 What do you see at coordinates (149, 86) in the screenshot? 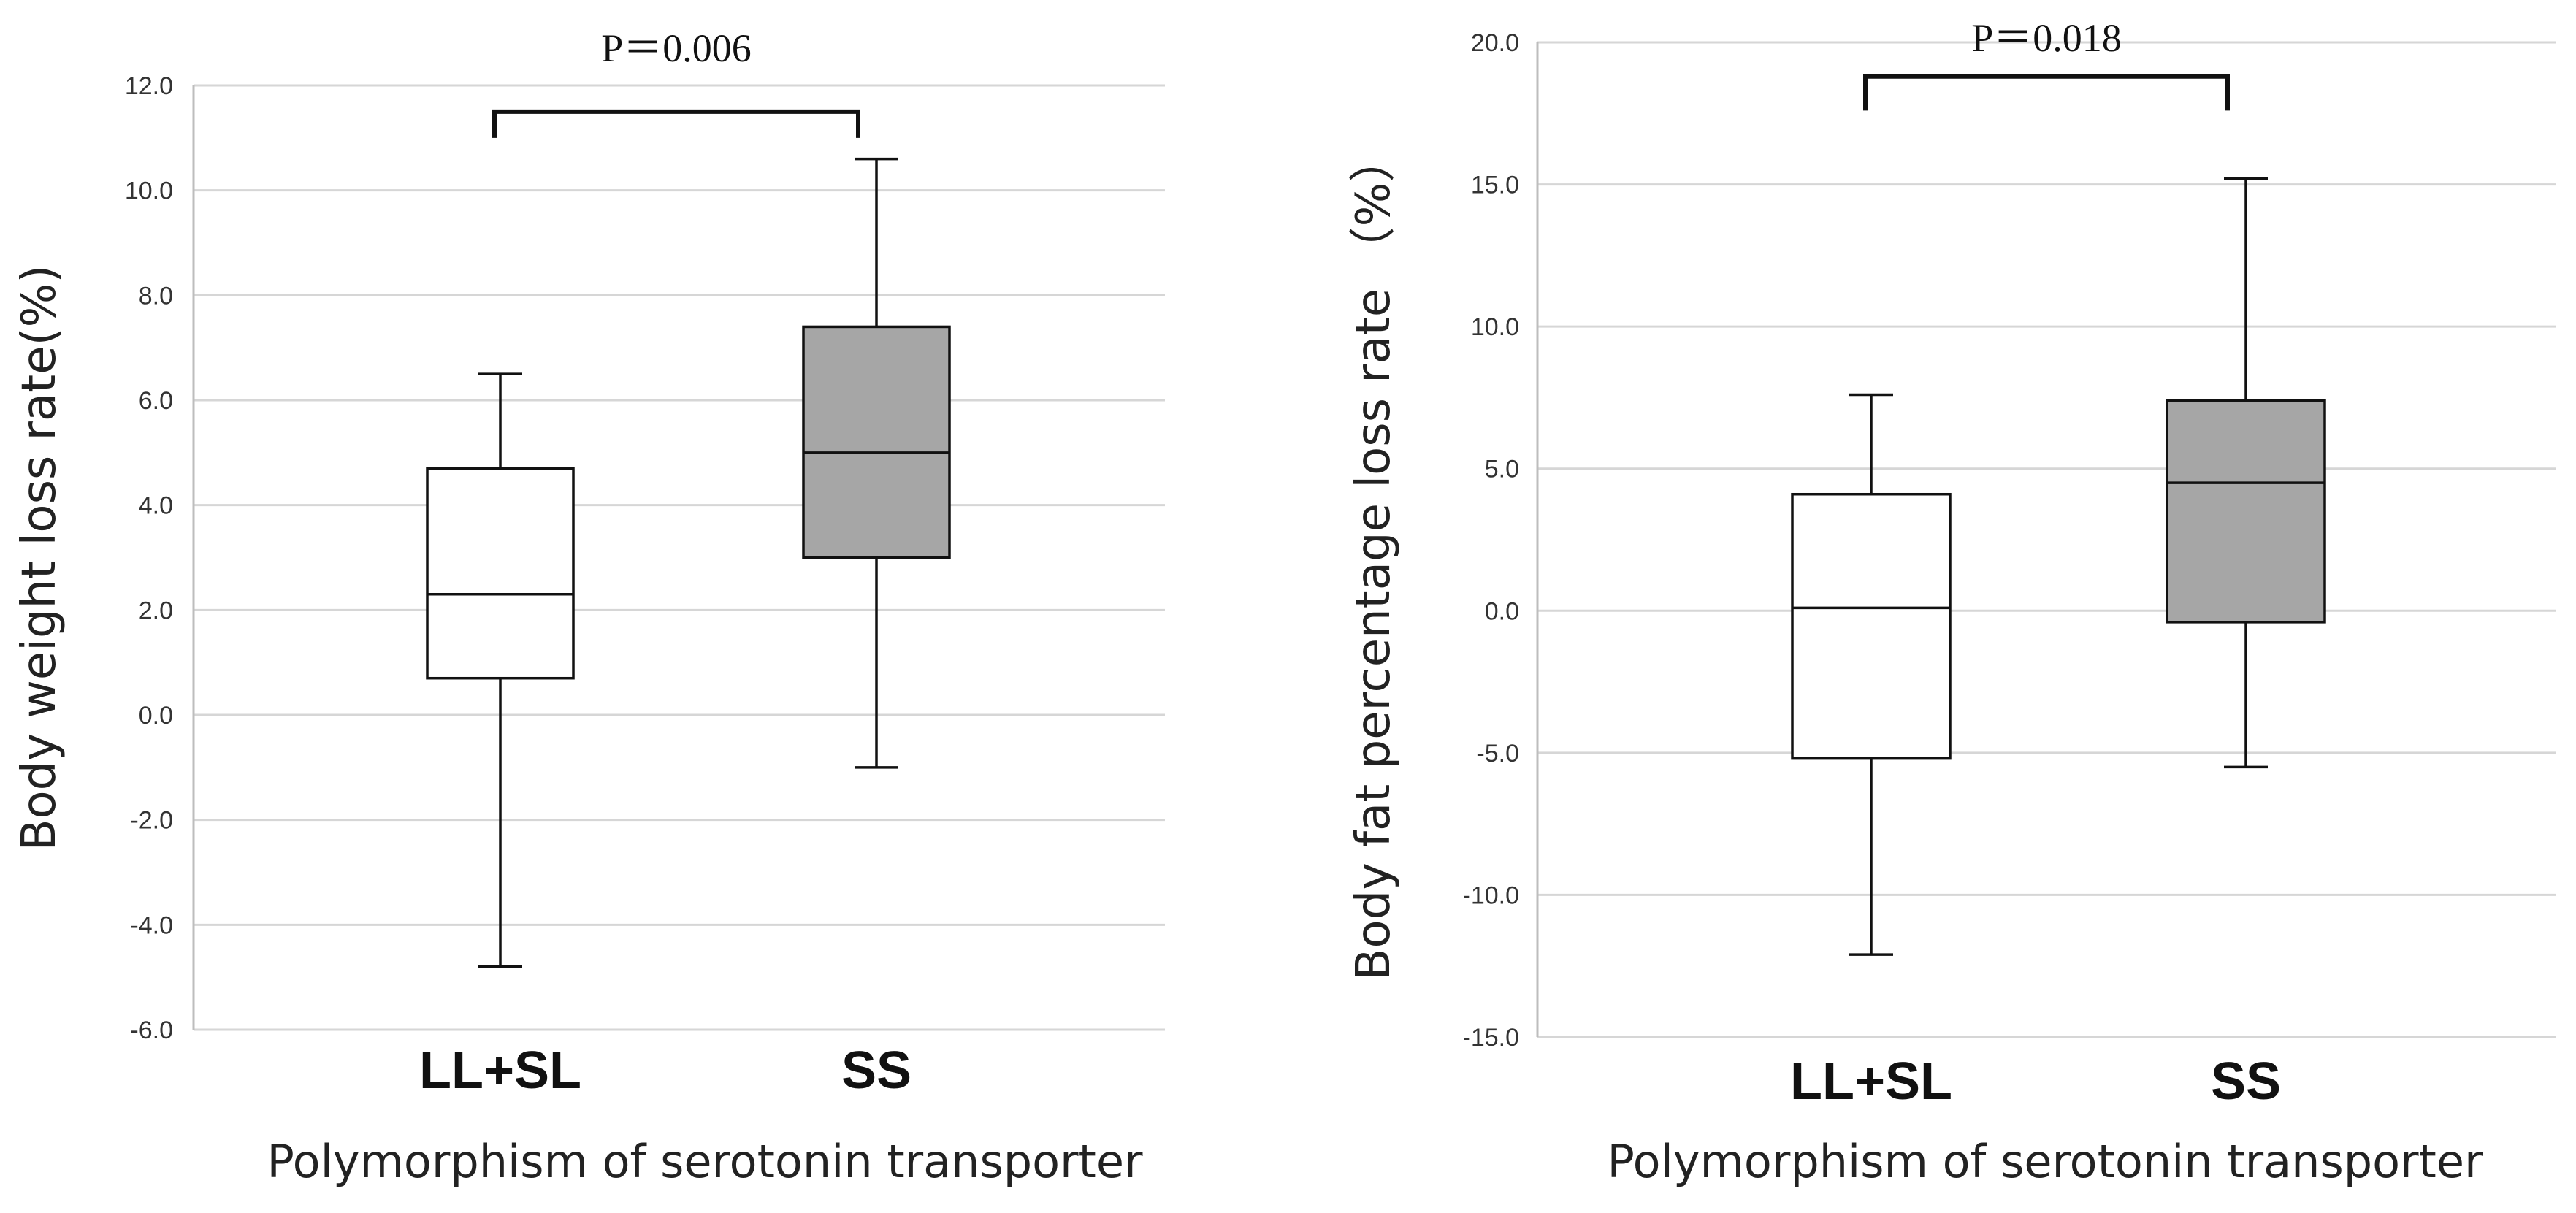
I see `y-tick-label: 12.0` at bounding box center [149, 86].